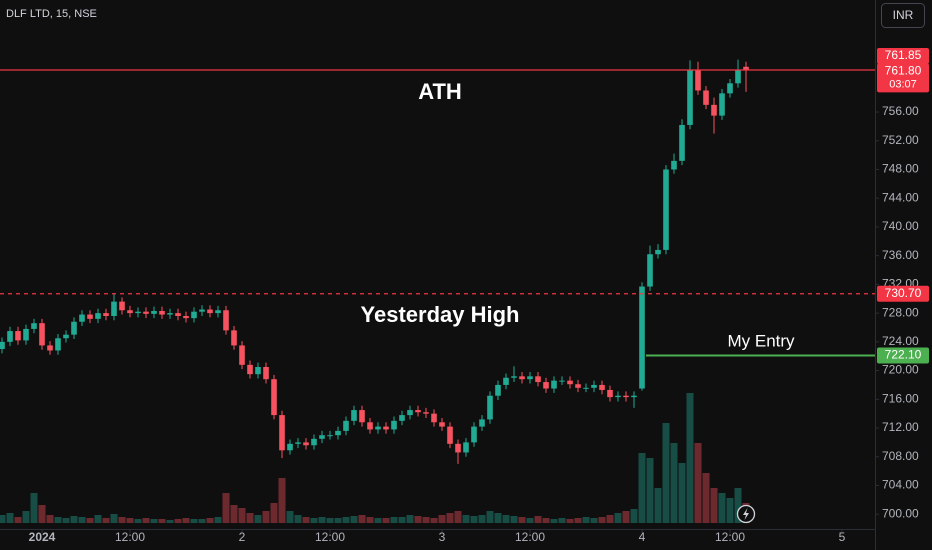 This screenshot has width=932, height=550. I want to click on currency-button, so click(903, 15).